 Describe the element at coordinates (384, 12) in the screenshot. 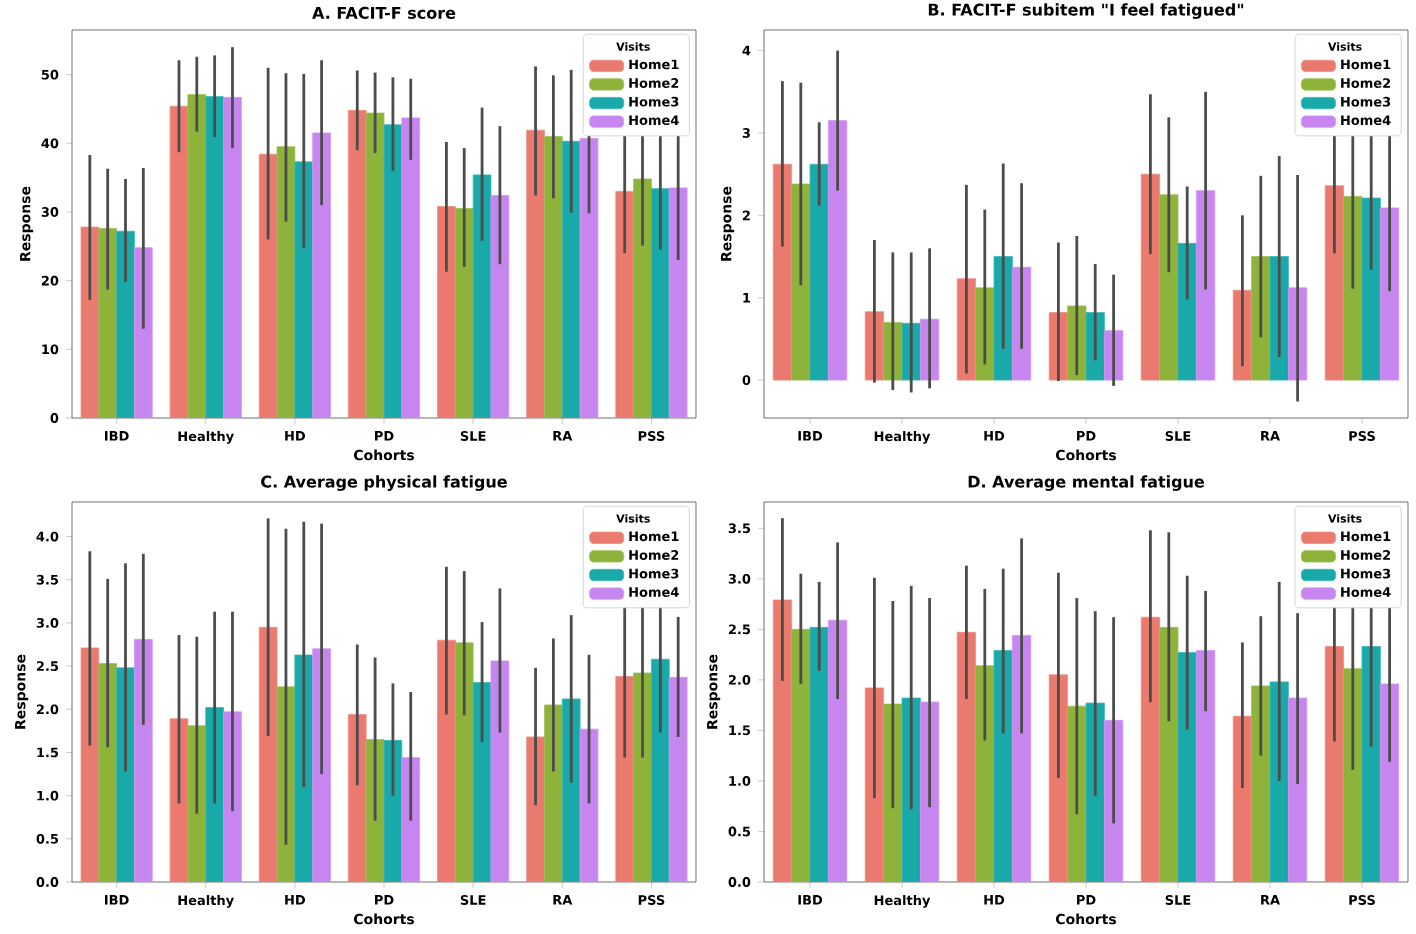

I see `chart-title: A. FACIT-F score` at that location.